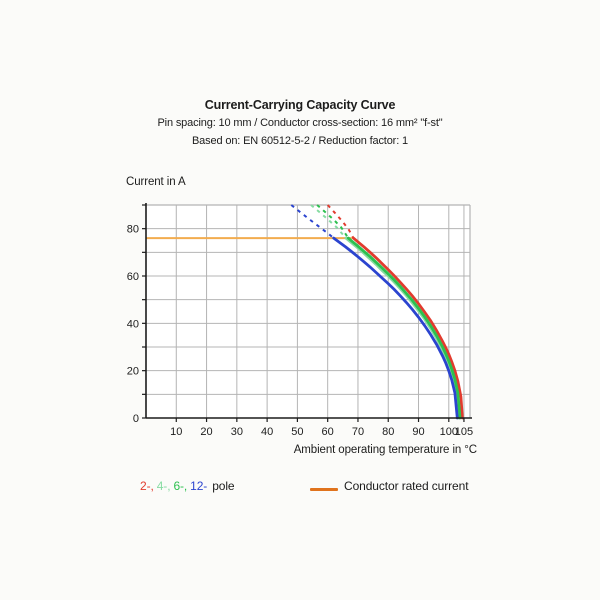  What do you see at coordinates (133, 372) in the screenshot?
I see `y-tick-label: 20` at bounding box center [133, 372].